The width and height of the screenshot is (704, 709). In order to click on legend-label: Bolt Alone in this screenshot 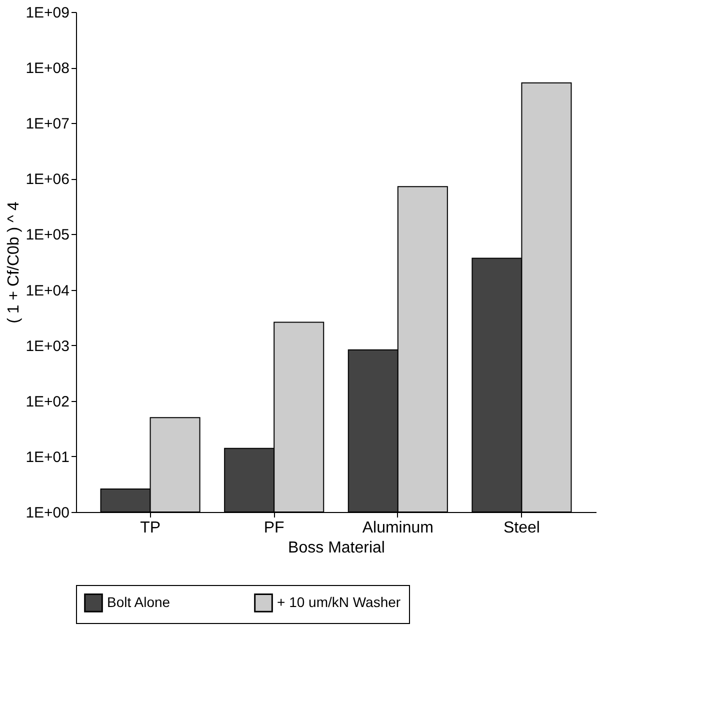, I will do `click(138, 602)`.